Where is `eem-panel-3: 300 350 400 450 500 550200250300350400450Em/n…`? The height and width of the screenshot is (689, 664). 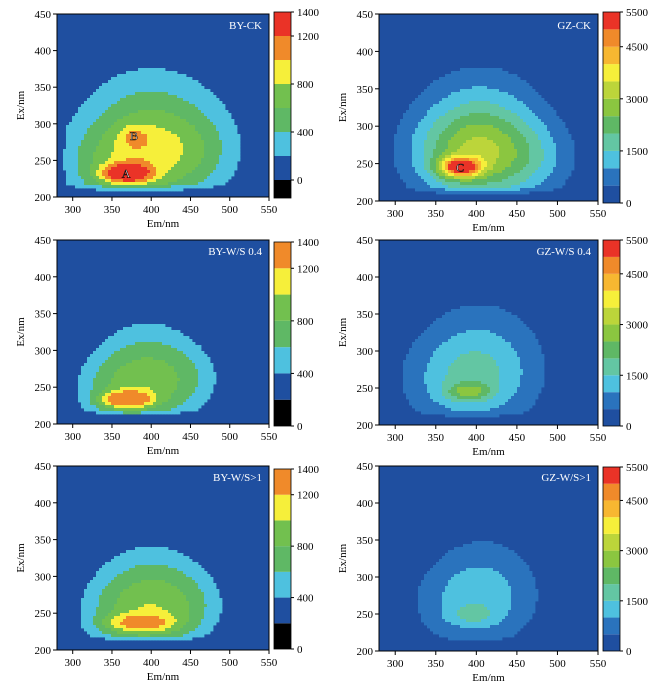 eem-panel-3: 300 350 400 450 500 550200250300350400450Em/n… is located at coordinates (167, 346).